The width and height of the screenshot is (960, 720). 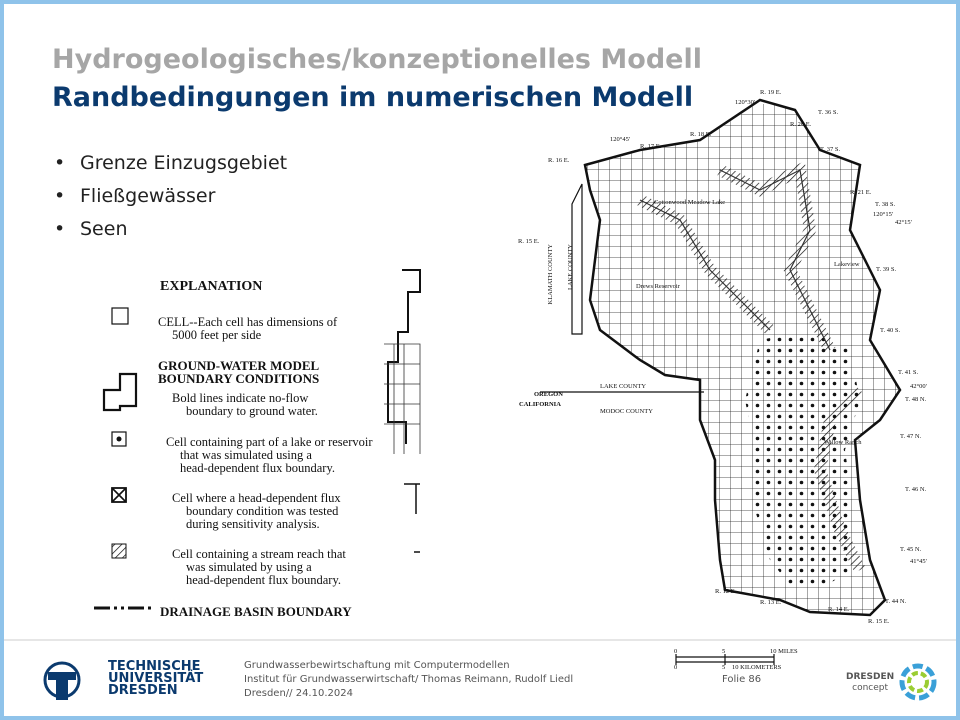 I want to click on map-label: KLAMATH COUNTY, so click(x=550, y=274).